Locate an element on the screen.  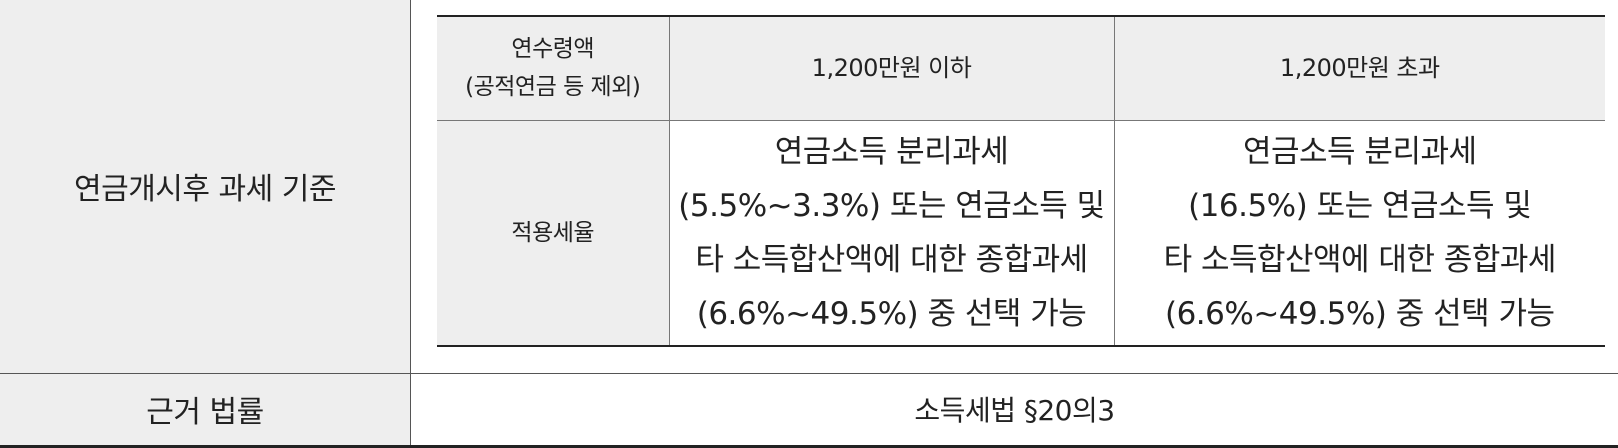
header-annual-amount: 연수령액 (공적연금 등 제외) is located at coordinates (553, 68).